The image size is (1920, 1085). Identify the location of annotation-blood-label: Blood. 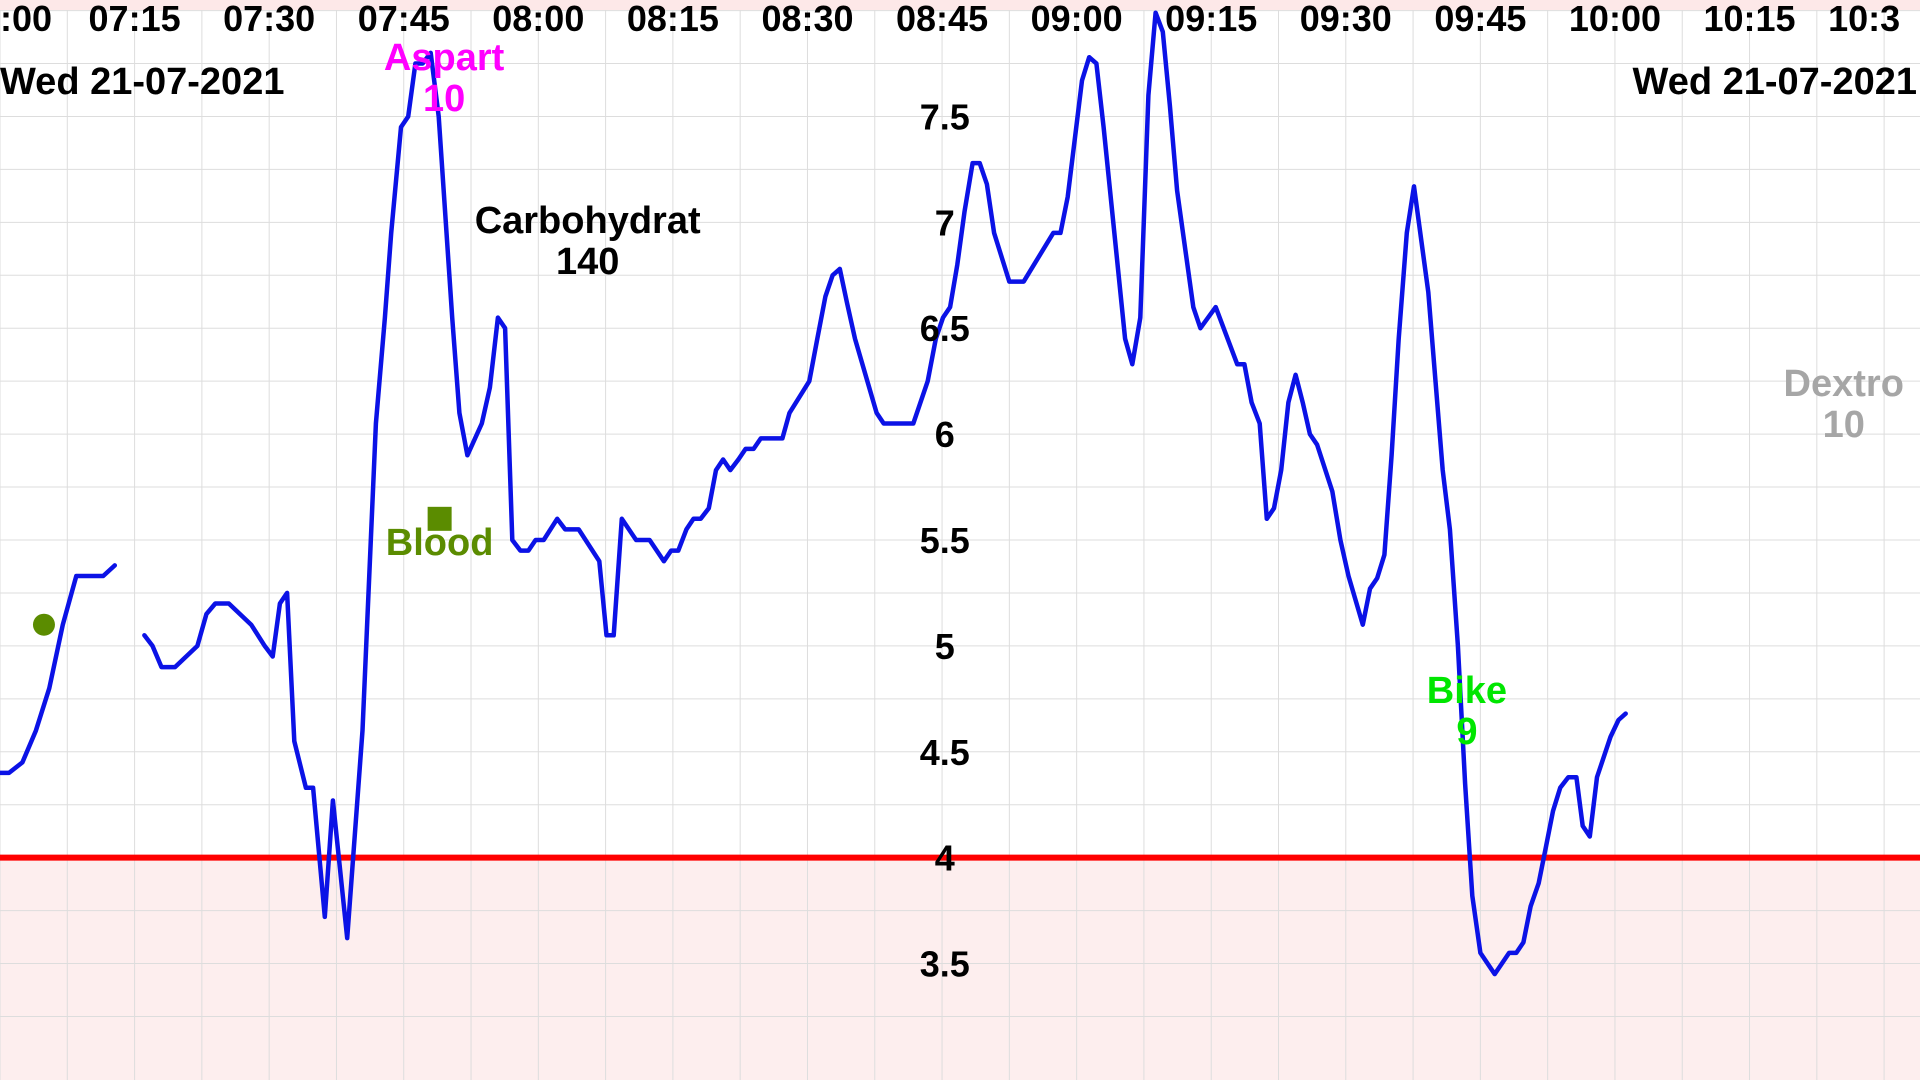
(440, 543).